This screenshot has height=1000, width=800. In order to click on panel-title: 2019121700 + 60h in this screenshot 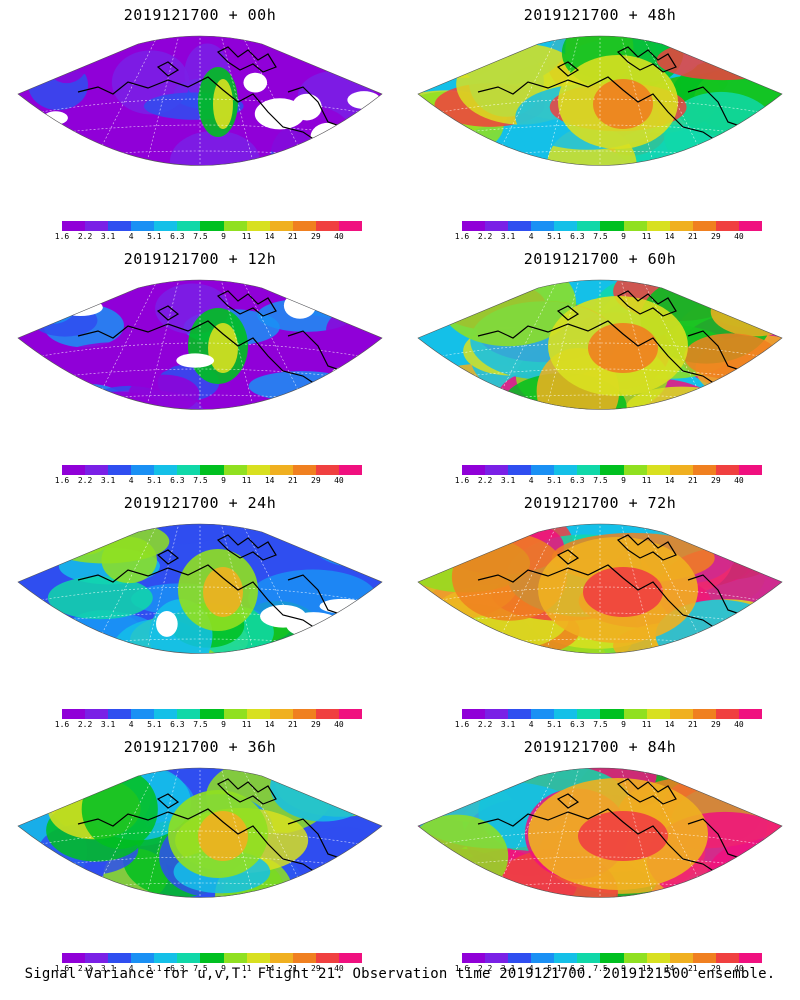, I will do `click(600, 259)`.